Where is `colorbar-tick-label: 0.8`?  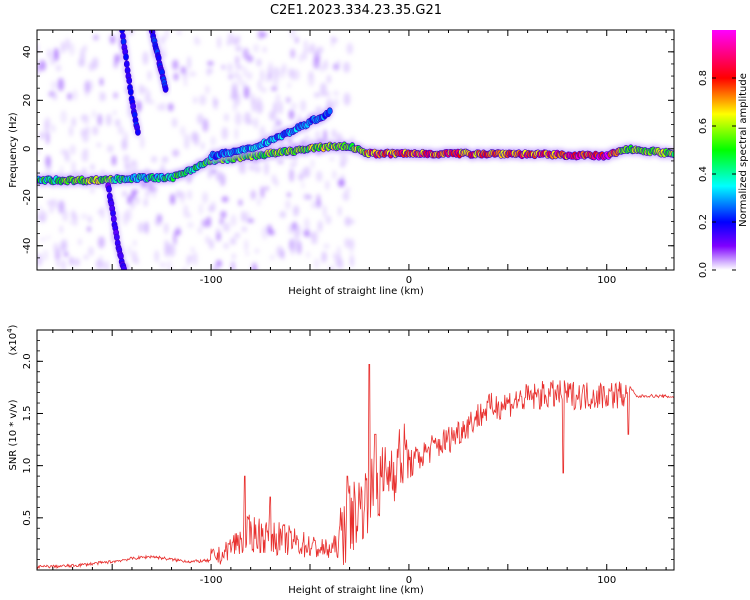
colorbar-tick-label: 0.8 is located at coordinates (703, 78).